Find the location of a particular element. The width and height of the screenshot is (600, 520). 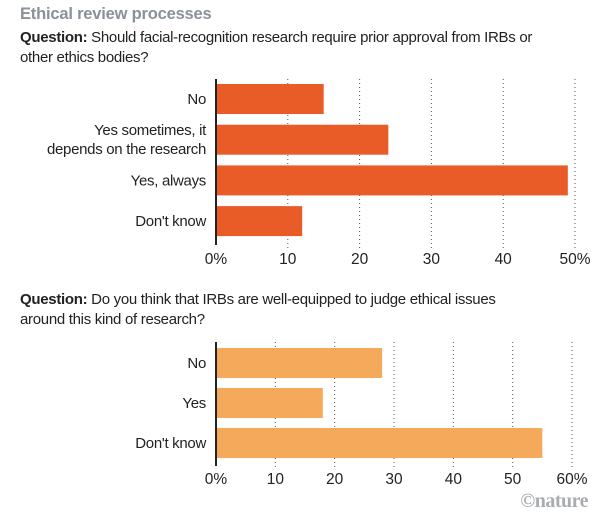

chart-1-category-label: depends on the research is located at coordinates (126, 149).